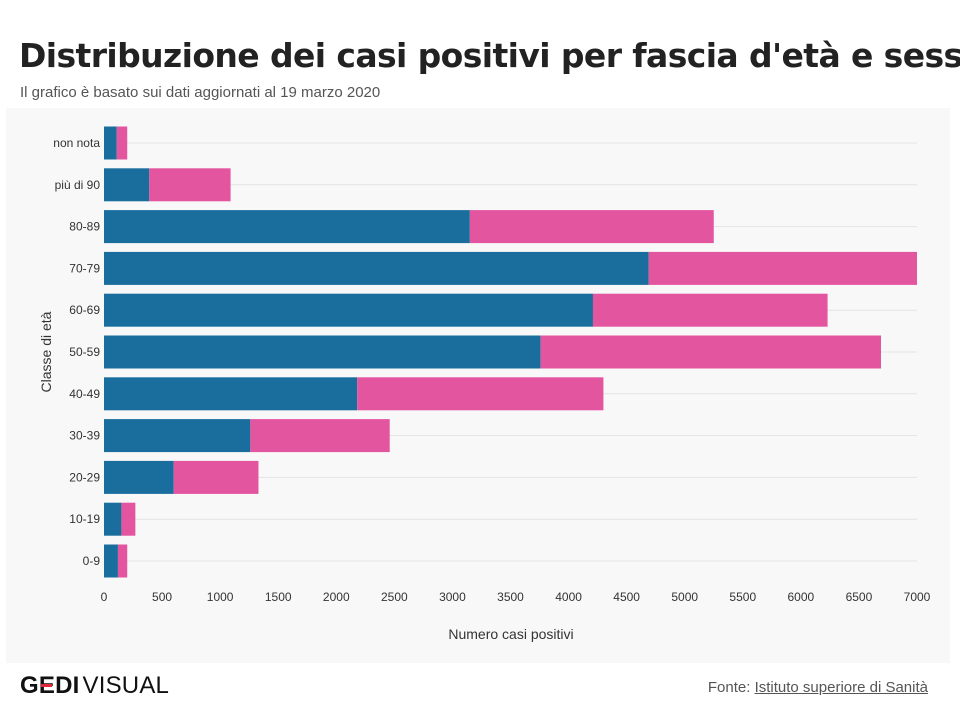  I want to click on x-tick-label-1000: 1000, so click(220, 597).